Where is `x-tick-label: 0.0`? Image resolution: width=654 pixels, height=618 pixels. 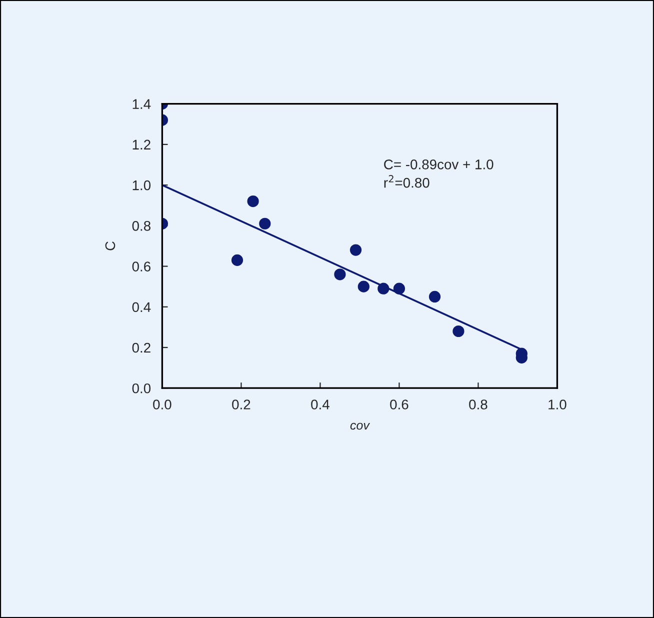
x-tick-label: 0.0 is located at coordinates (162, 405).